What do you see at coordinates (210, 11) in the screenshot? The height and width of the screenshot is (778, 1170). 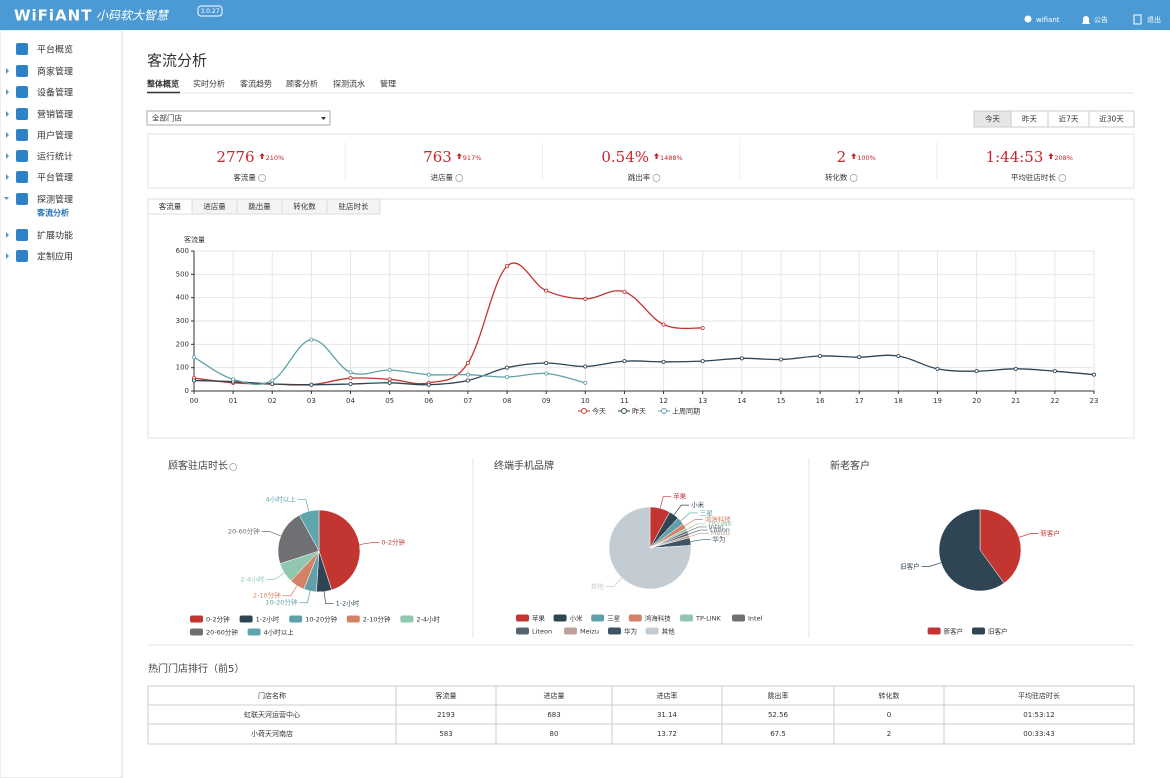 I see `version-badge` at bounding box center [210, 11].